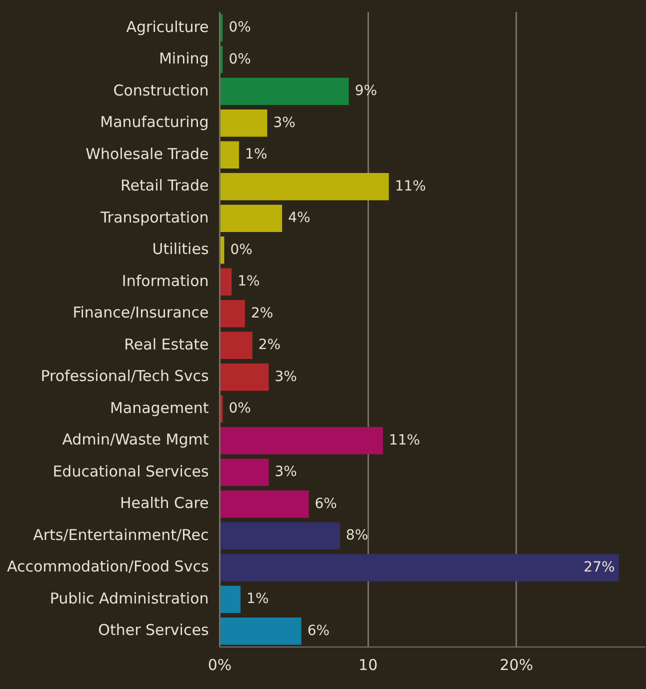  I want to click on data-label: 4%, so click(299, 218).